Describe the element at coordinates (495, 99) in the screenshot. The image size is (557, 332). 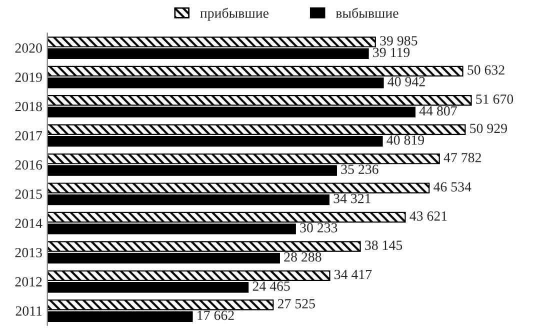
I see `data-label: 51 670` at that location.